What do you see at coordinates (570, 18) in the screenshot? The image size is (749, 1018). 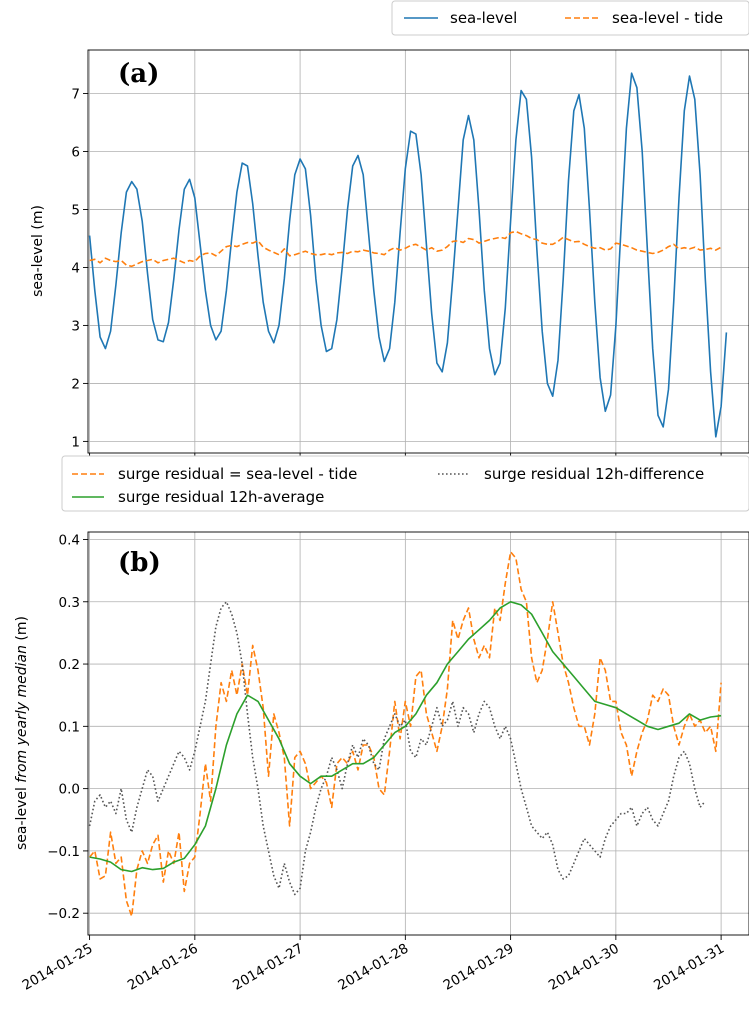 I see `legend-a: sea-level sea-level - tide` at bounding box center [570, 18].